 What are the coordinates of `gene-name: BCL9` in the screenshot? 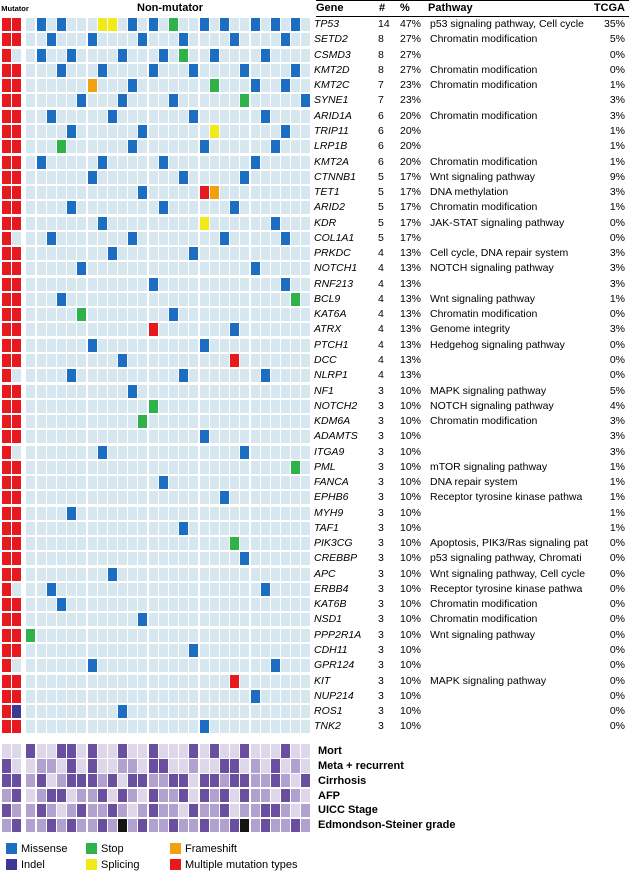 It's located at (327, 298).